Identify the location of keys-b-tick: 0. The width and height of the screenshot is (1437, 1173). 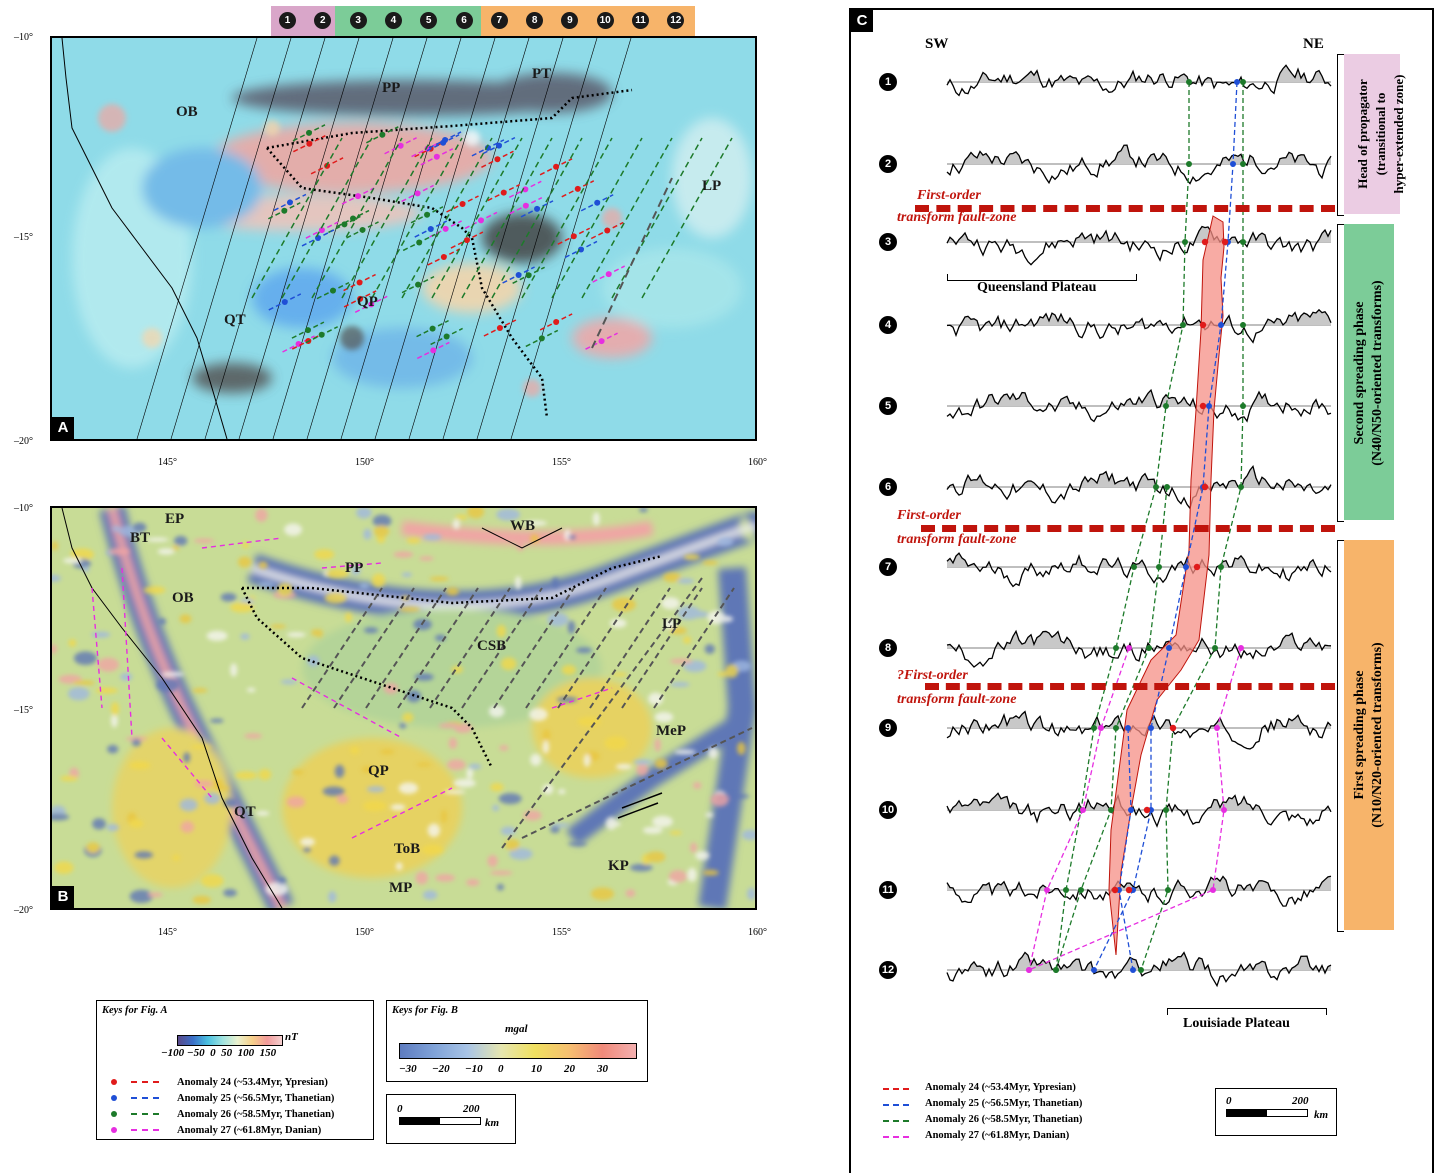
(501, 1069).